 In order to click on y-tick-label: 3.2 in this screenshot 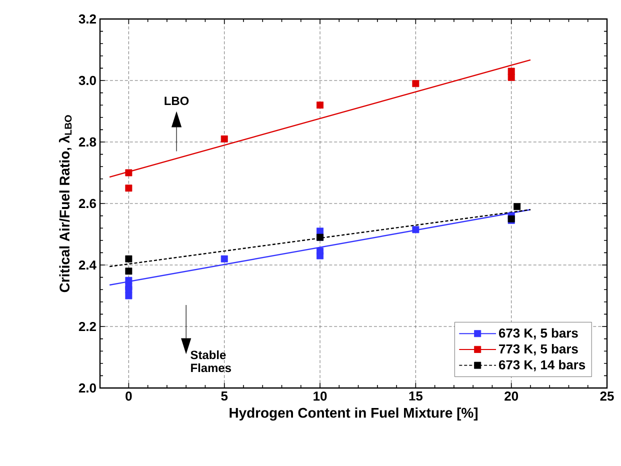, I will do `click(87, 19)`.